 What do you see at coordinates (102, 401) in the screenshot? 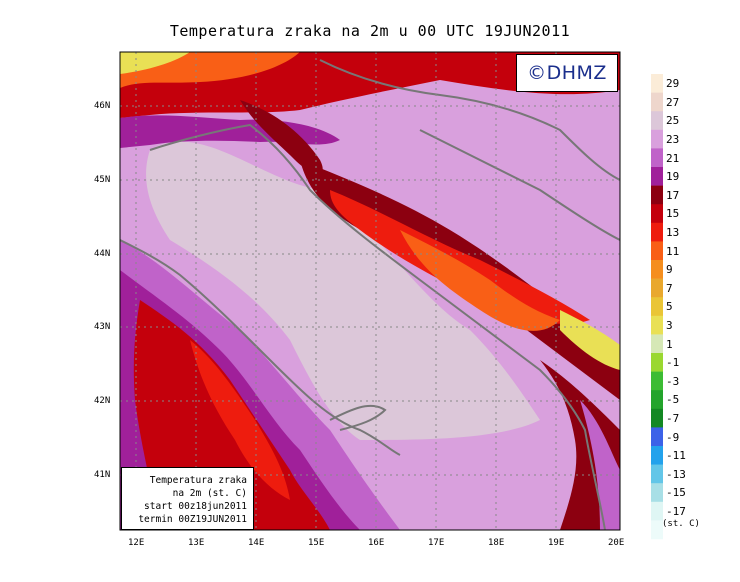
I see `lat-label-42n: 42N` at bounding box center [102, 401].